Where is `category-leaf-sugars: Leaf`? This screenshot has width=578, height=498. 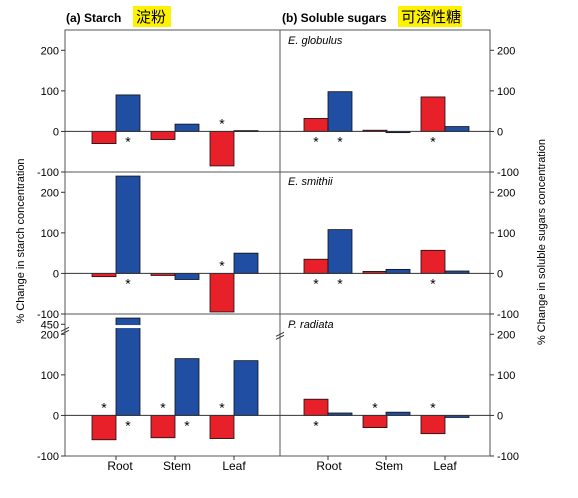
category-leaf-sugars: Leaf is located at coordinates (445, 466).